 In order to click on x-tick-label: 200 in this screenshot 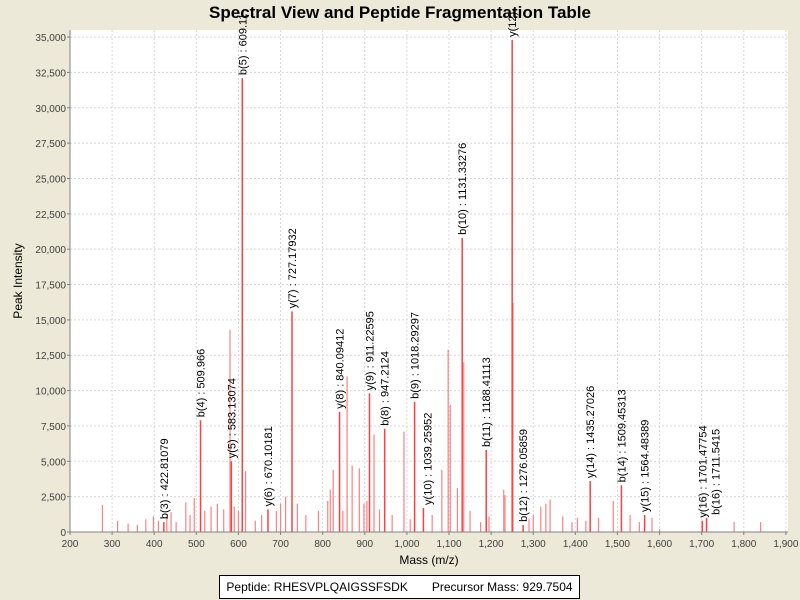, I will do `click(70, 544)`.